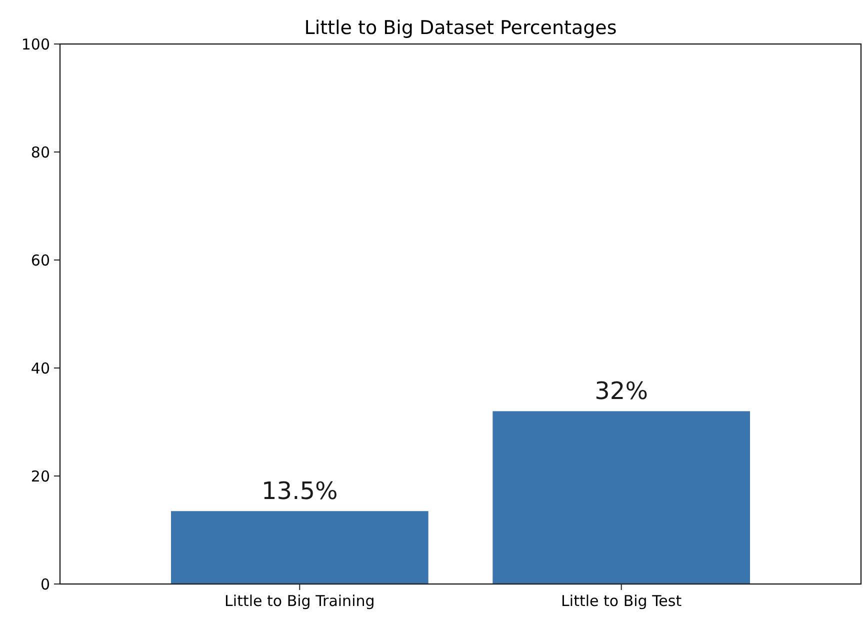 This screenshot has height=618, width=863. Describe the element at coordinates (45, 584) in the screenshot. I see `y-tick-label: 0` at that location.